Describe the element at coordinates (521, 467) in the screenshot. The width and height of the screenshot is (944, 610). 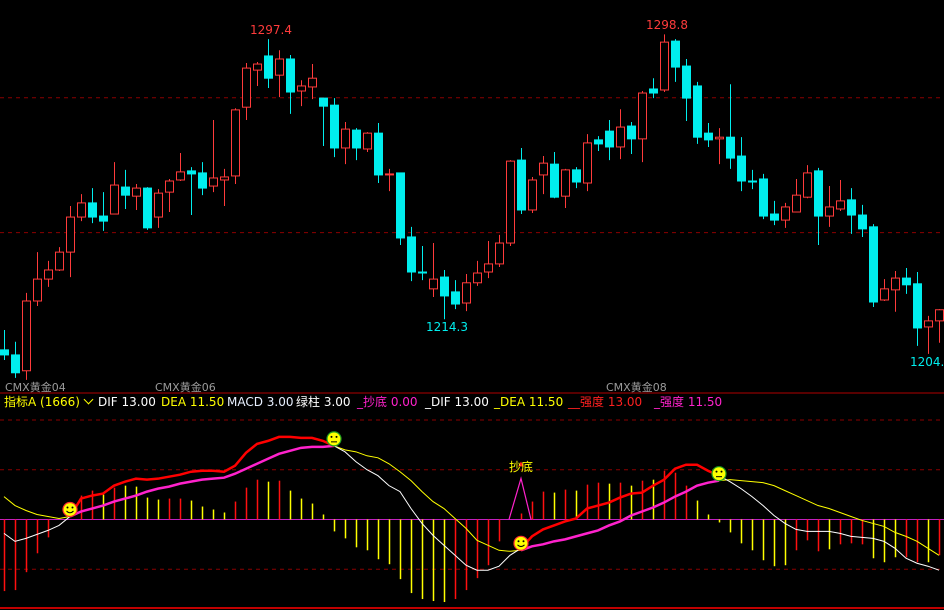
I see `bottom-signal-label: 抄底` at that location.